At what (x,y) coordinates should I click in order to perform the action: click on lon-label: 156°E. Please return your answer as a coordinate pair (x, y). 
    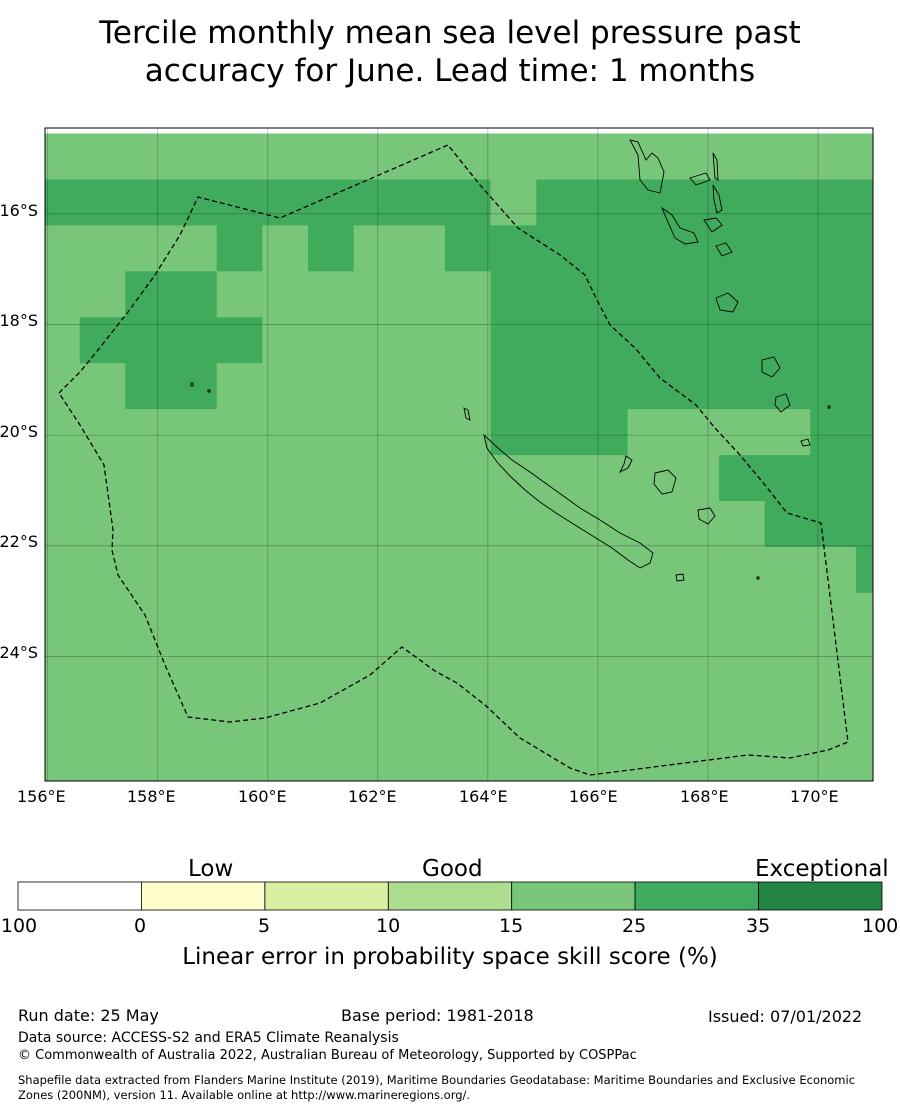
    Looking at the image, I should click on (41, 796).